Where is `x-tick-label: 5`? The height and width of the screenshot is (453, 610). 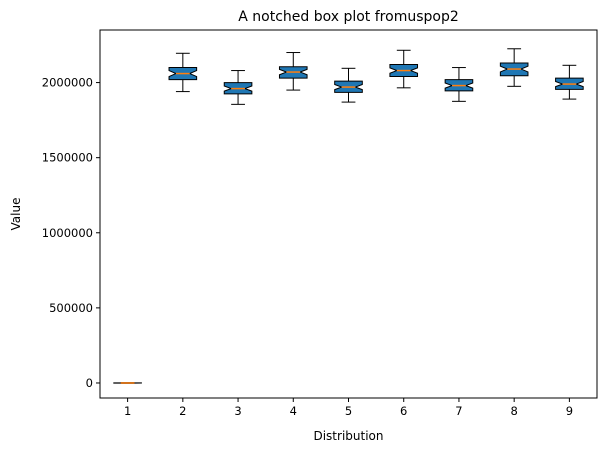 x-tick-label: 5 is located at coordinates (348, 411).